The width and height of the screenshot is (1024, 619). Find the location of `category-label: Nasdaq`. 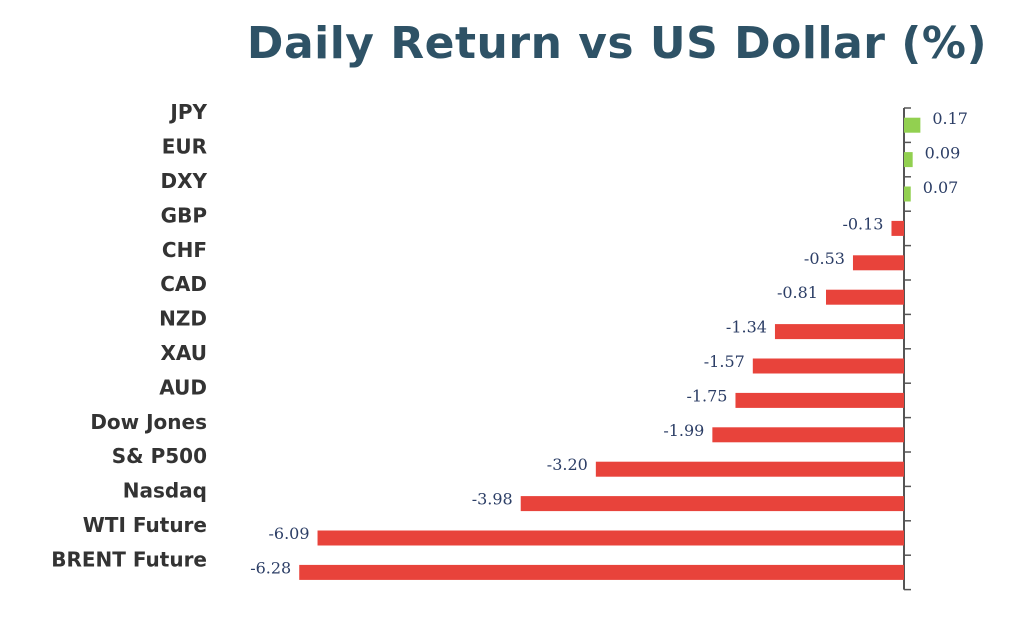

category-label: Nasdaq is located at coordinates (165, 491).